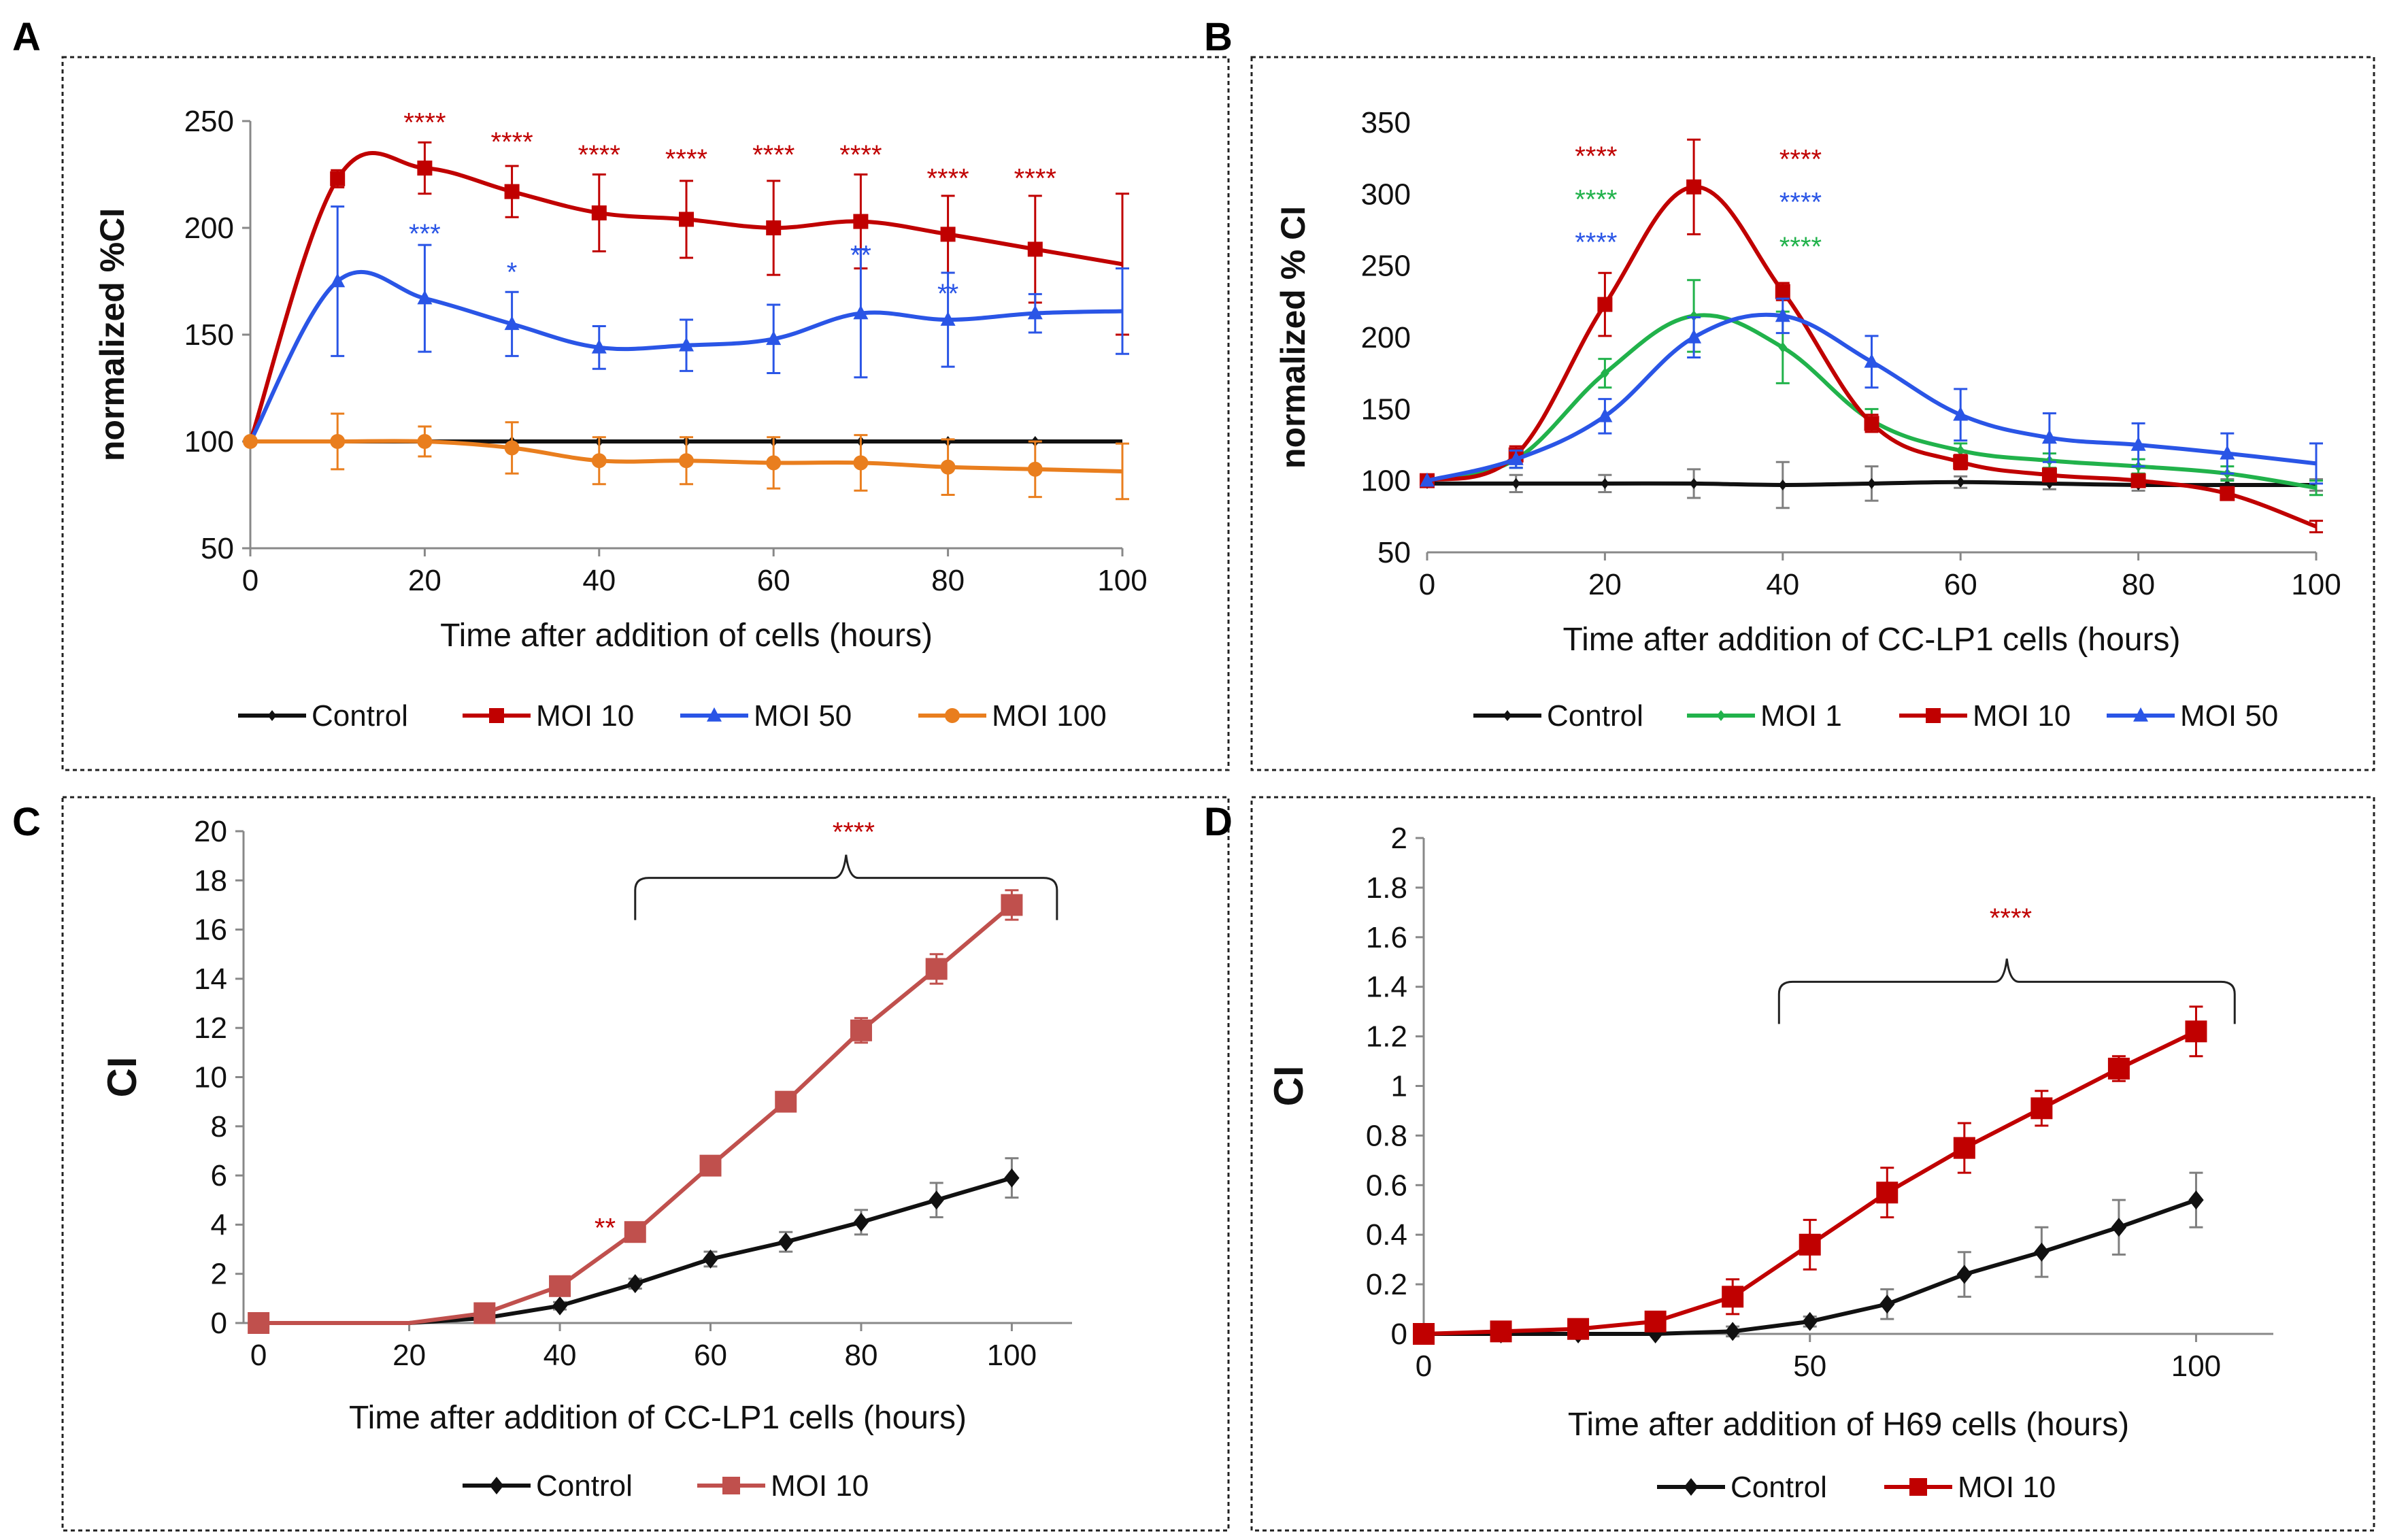 This screenshot has height=1540, width=2391. What do you see at coordinates (2192, 716) in the screenshot?
I see `chart-b-legend-item-moi-50: MOI 50` at bounding box center [2192, 716].